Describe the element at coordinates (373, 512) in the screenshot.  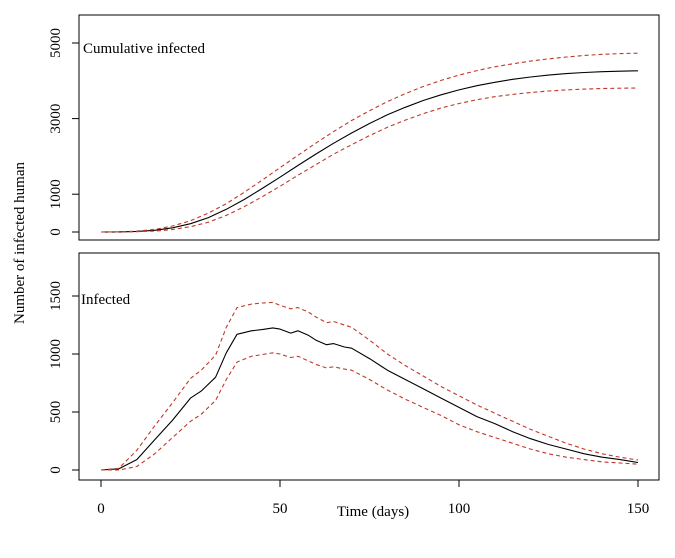
I see `x-axis-title: Time (days)` at that location.